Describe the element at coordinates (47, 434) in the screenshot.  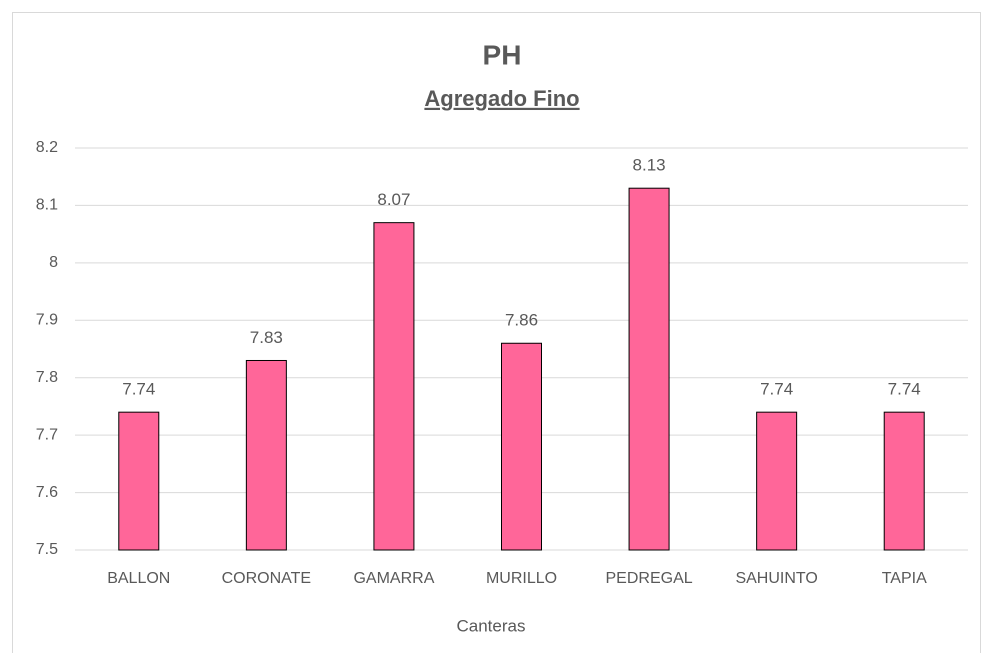
I see `y-tick-label: 7.7` at that location.